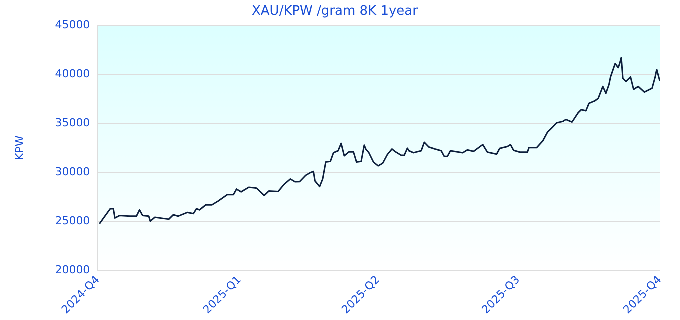 The height and width of the screenshot is (320, 680). What do you see at coordinates (72, 270) in the screenshot?
I see `y-tick-label: 20000` at bounding box center [72, 270].